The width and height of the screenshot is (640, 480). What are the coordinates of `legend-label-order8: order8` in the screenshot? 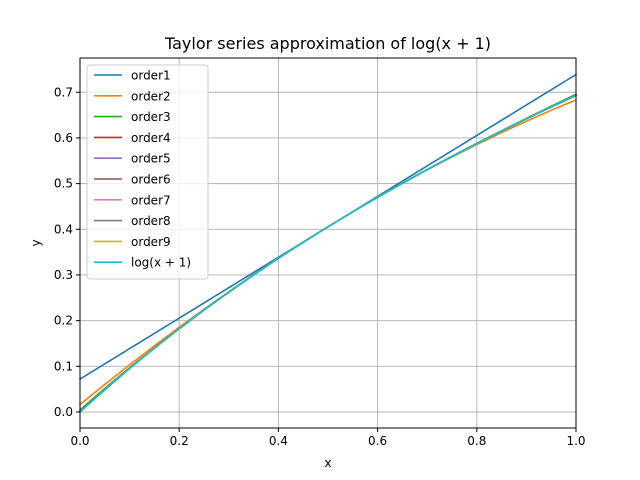 It's located at (151, 221).